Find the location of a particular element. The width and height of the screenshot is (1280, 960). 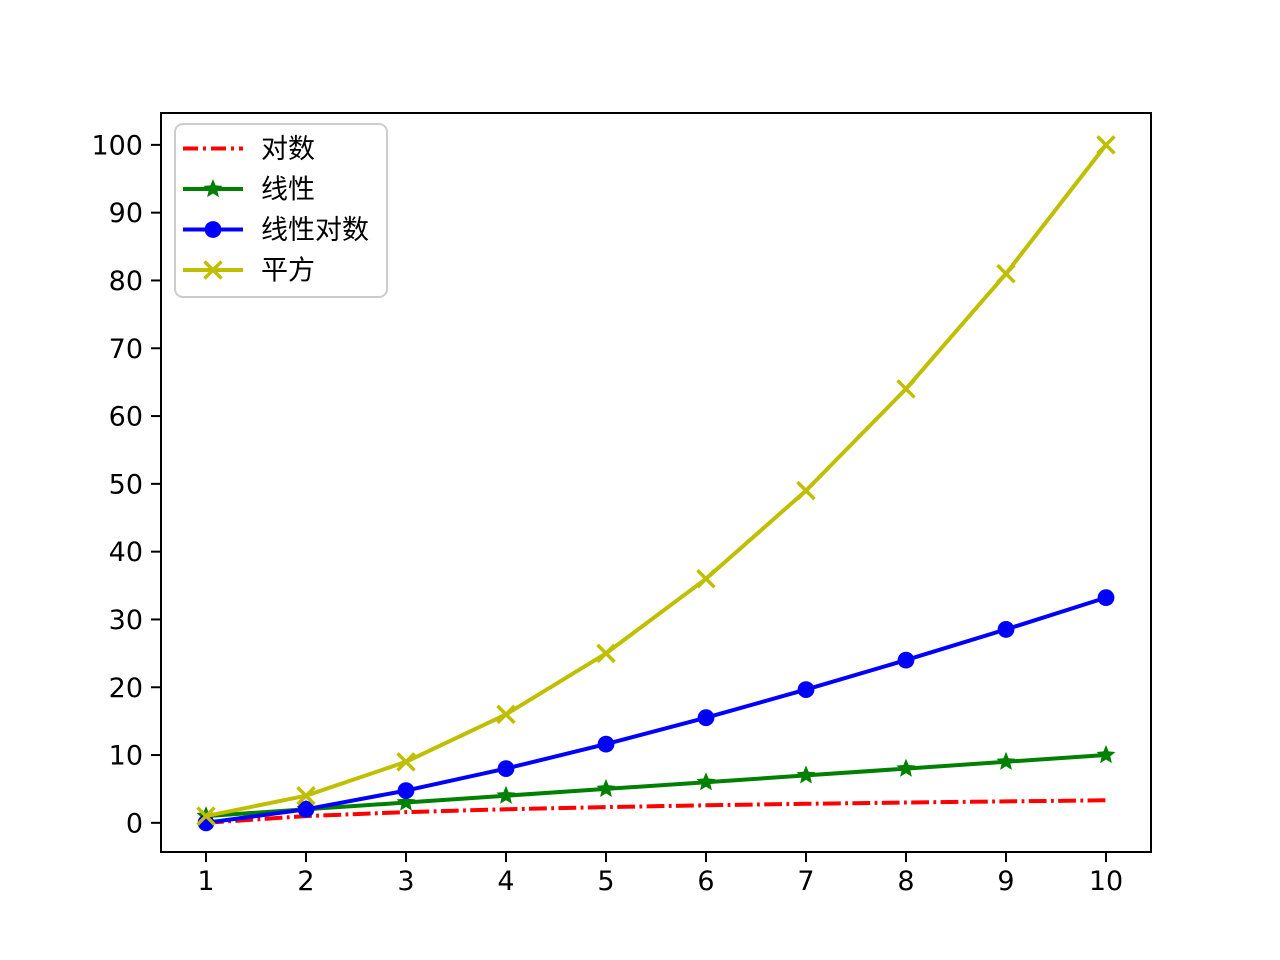

legend-item-log: 对数 is located at coordinates (249, 149).